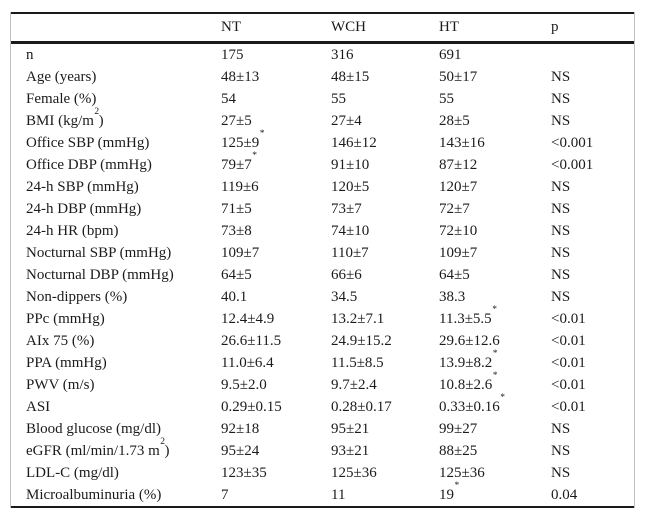  Describe the element at coordinates (472, 404) in the screenshot. I see `cell-ht: 0.33±0.16*` at that location.